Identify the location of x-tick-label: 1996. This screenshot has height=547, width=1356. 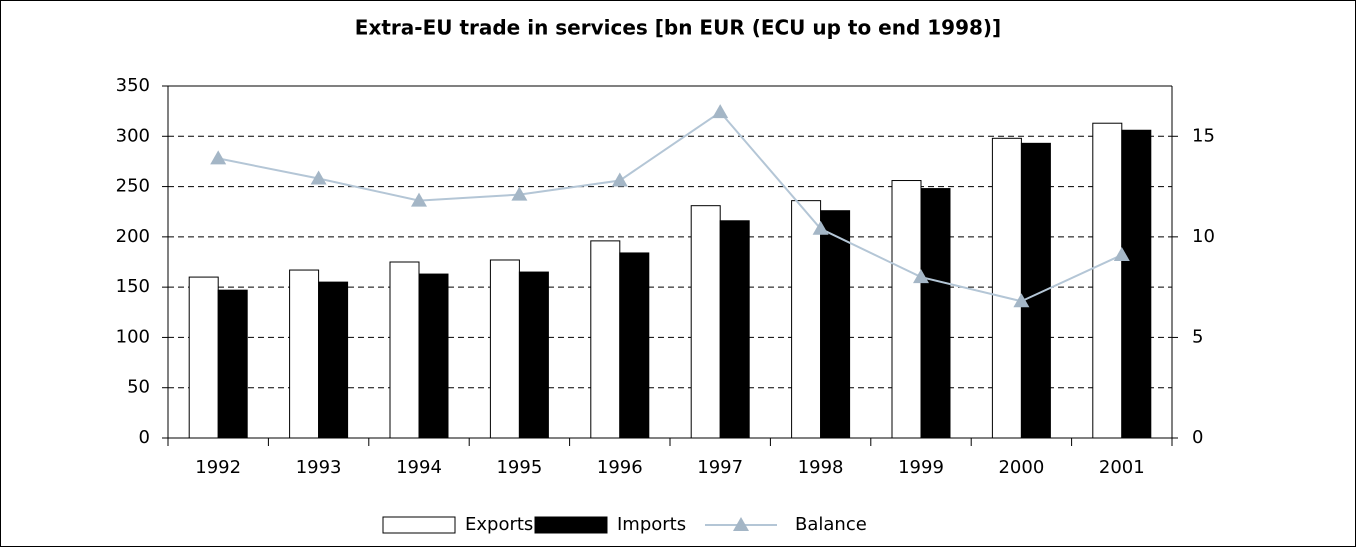
(620, 467).